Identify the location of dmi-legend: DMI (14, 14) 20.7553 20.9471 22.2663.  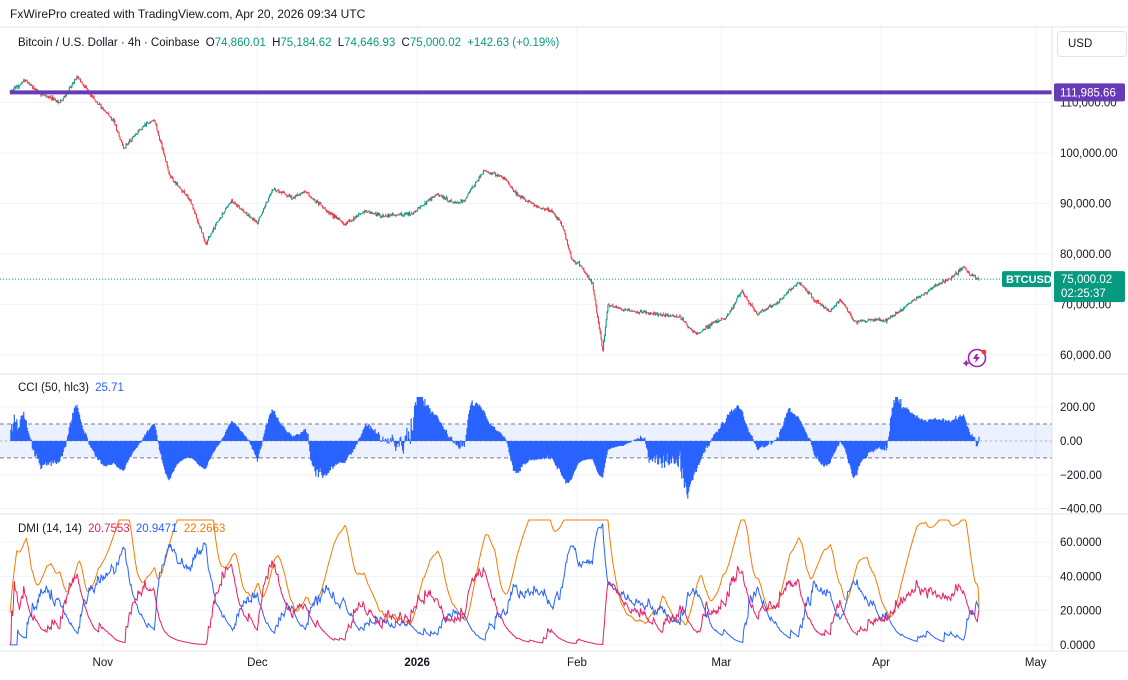
(123, 529).